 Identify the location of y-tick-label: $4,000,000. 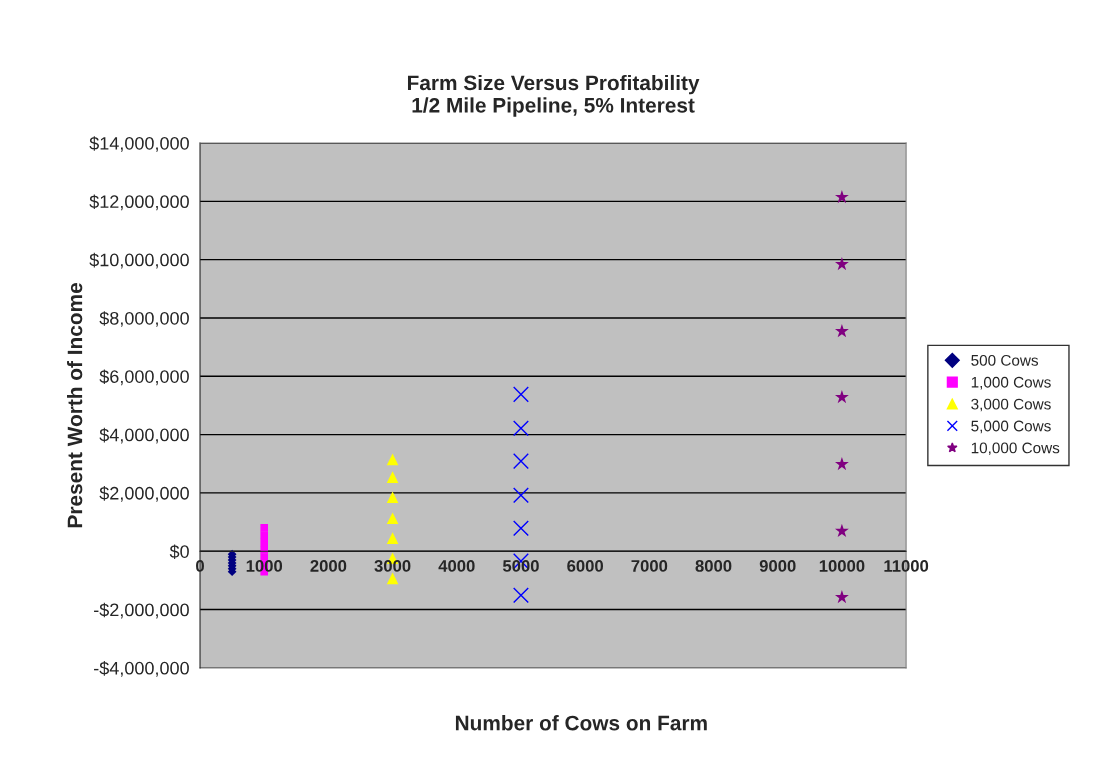
(144, 435).